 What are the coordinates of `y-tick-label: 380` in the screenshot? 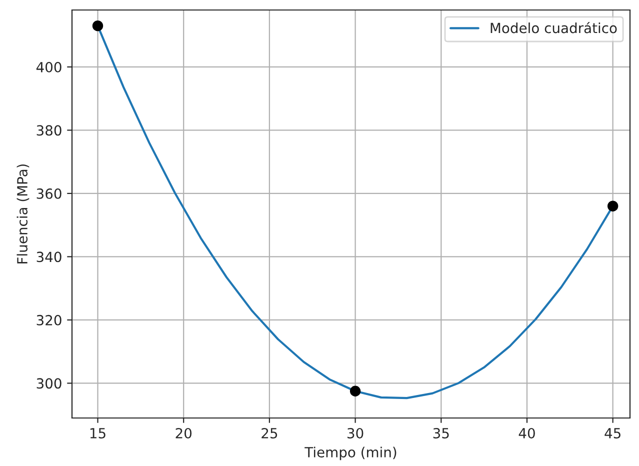 It's located at (49, 130).